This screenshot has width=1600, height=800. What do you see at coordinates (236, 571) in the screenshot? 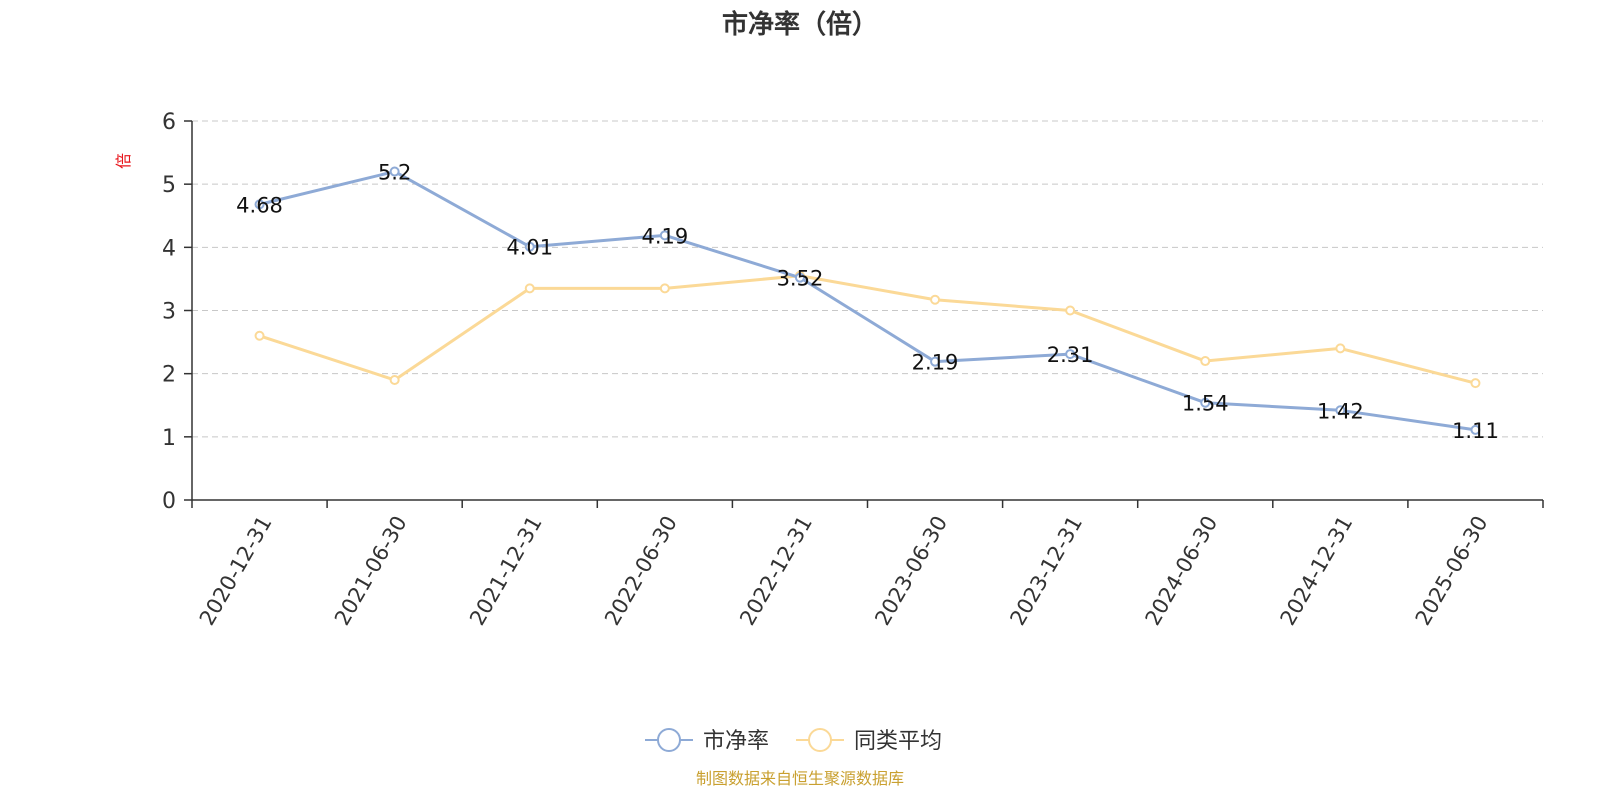
I see `x-tick-label: 2020-12-31` at bounding box center [236, 571].